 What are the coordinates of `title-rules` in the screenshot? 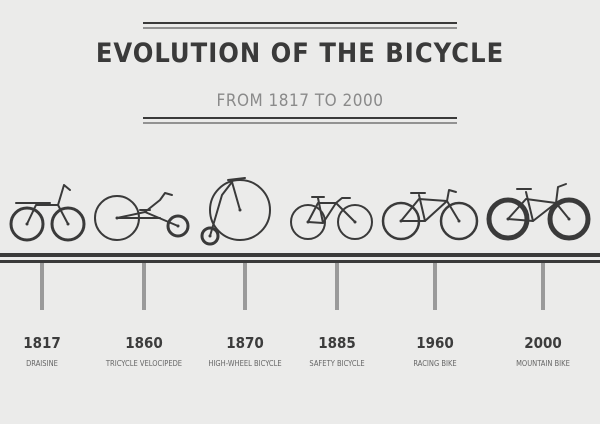 It's located at (300, 73).